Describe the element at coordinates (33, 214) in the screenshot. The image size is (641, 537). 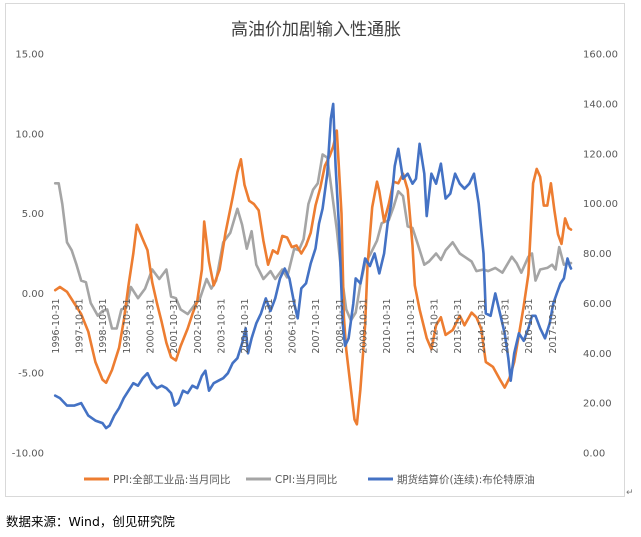
I see `left-tick-label: 5.00` at that location.